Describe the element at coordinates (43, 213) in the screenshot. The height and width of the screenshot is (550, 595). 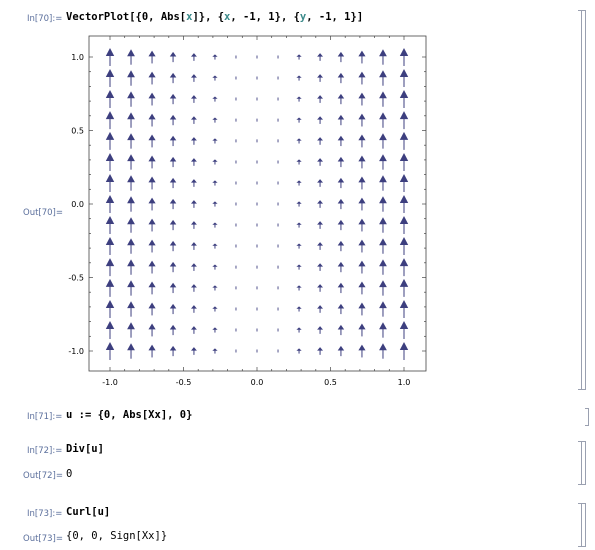
I see `out-label-70: Out[70]=` at that location.